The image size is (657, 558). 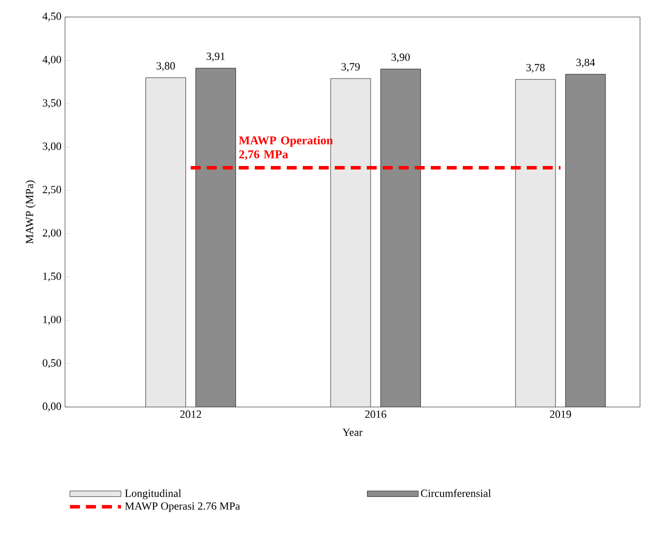 What do you see at coordinates (52, 407) in the screenshot?
I see `y-tick-label: 0,00` at bounding box center [52, 407].